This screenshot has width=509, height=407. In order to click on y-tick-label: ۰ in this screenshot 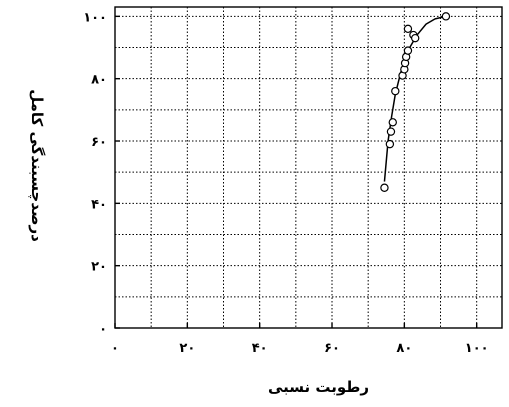, I will do `click(103, 329)`.